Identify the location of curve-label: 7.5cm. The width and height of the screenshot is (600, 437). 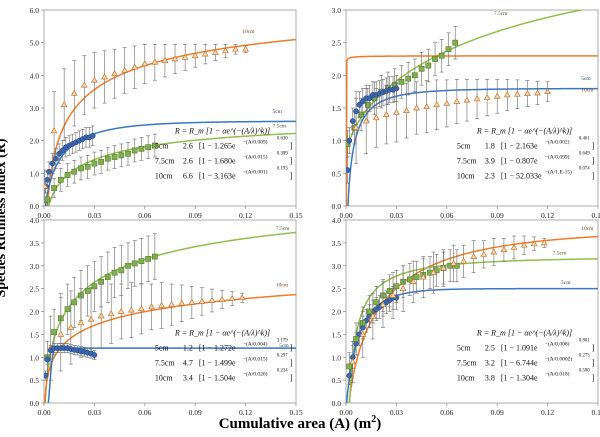
(501, 14).